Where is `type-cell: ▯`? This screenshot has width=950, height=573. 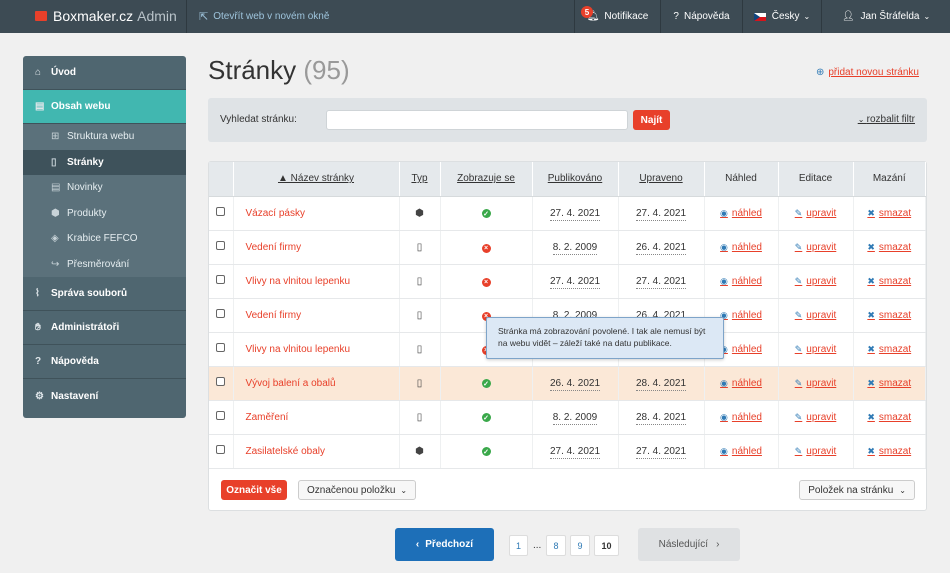 type-cell: ▯ is located at coordinates (420, 349).